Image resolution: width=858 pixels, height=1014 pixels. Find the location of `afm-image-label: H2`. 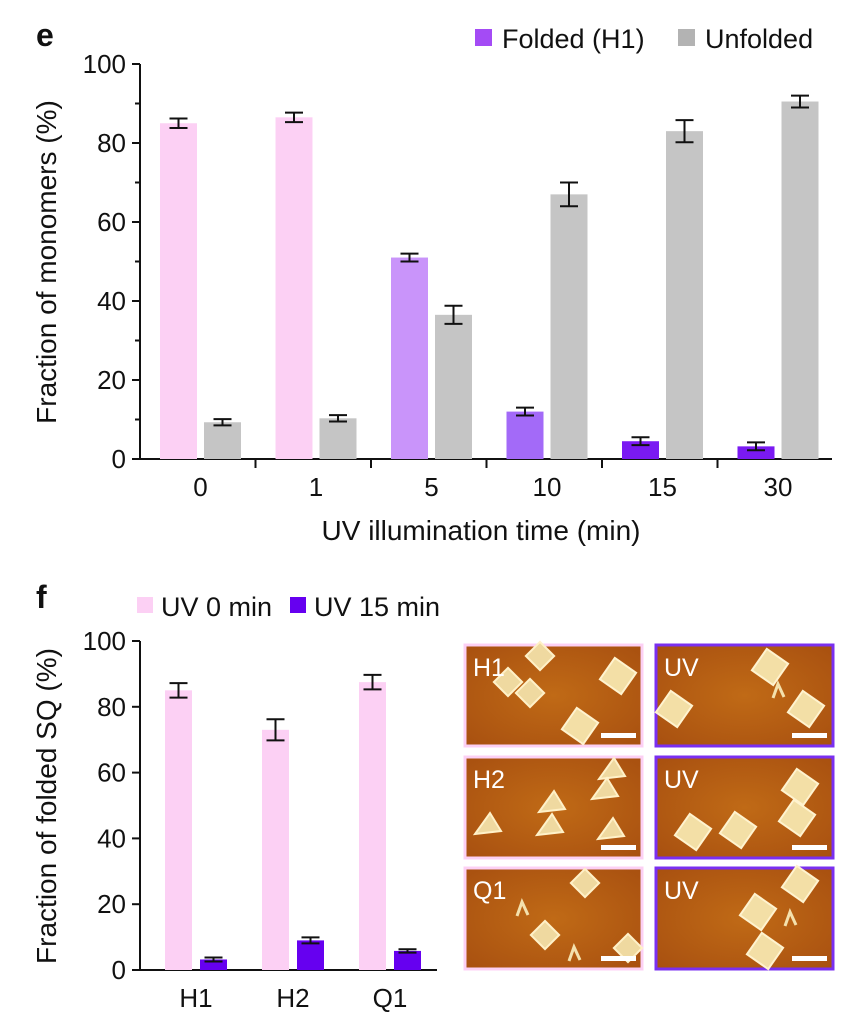

afm-image-label: H2 is located at coordinates (489, 780).